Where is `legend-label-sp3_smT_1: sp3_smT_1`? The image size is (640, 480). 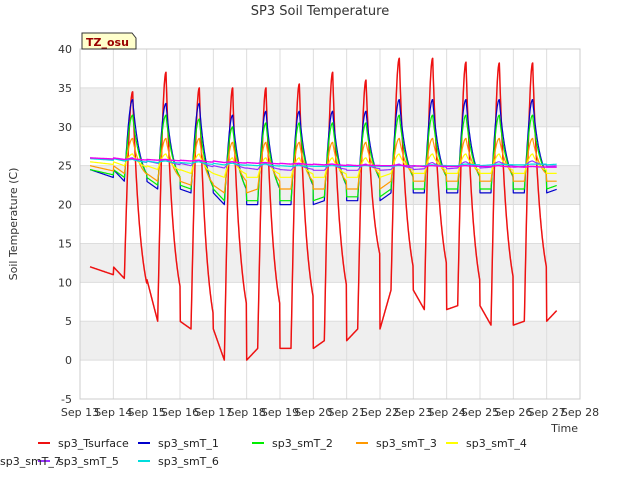 legend-label-sp3_smT_1: sp3_smT_1 is located at coordinates (188, 443).